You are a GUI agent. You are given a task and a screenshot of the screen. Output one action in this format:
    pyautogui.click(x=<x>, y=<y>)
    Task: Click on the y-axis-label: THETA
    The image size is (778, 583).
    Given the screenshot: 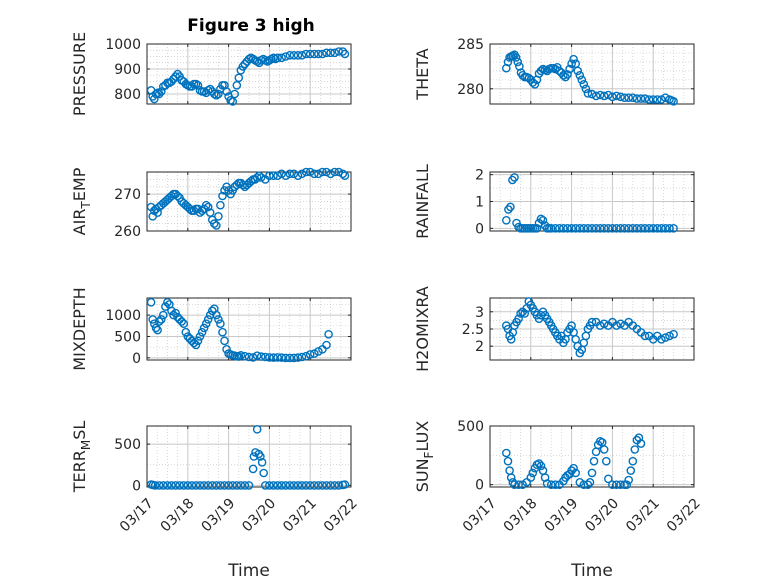 What is the action you would take?
    pyautogui.click(x=422, y=74)
    